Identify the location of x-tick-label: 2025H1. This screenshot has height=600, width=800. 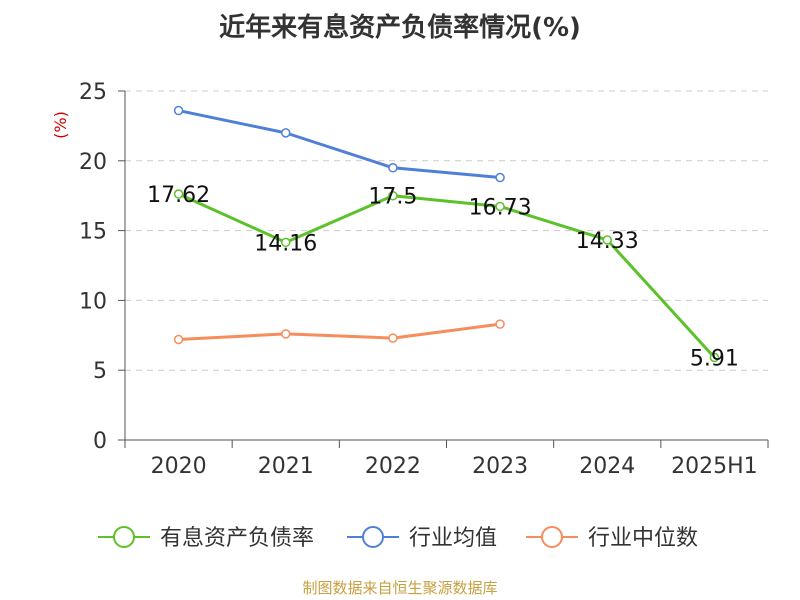
(714, 466).